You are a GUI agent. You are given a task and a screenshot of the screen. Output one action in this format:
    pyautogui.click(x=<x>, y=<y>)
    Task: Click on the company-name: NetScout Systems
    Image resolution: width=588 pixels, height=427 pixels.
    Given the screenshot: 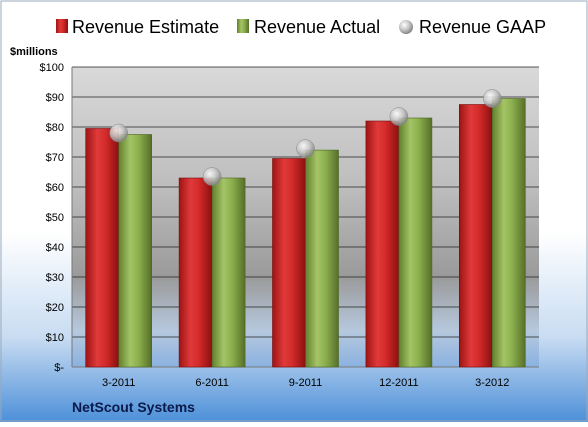 What is the action you would take?
    pyautogui.click(x=133, y=407)
    